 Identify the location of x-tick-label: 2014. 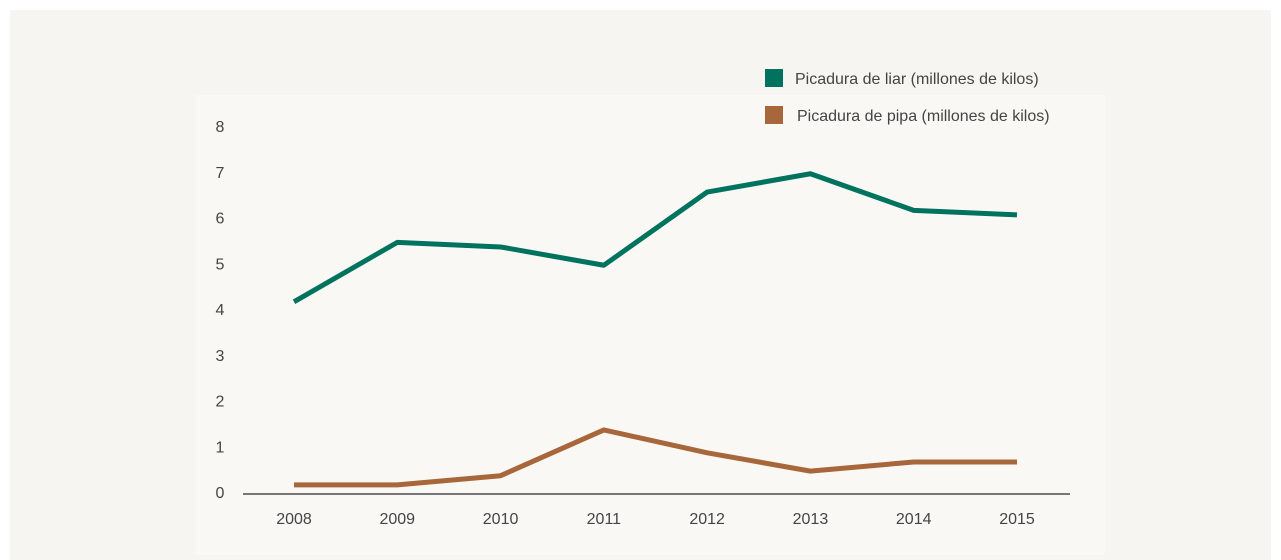
(914, 519).